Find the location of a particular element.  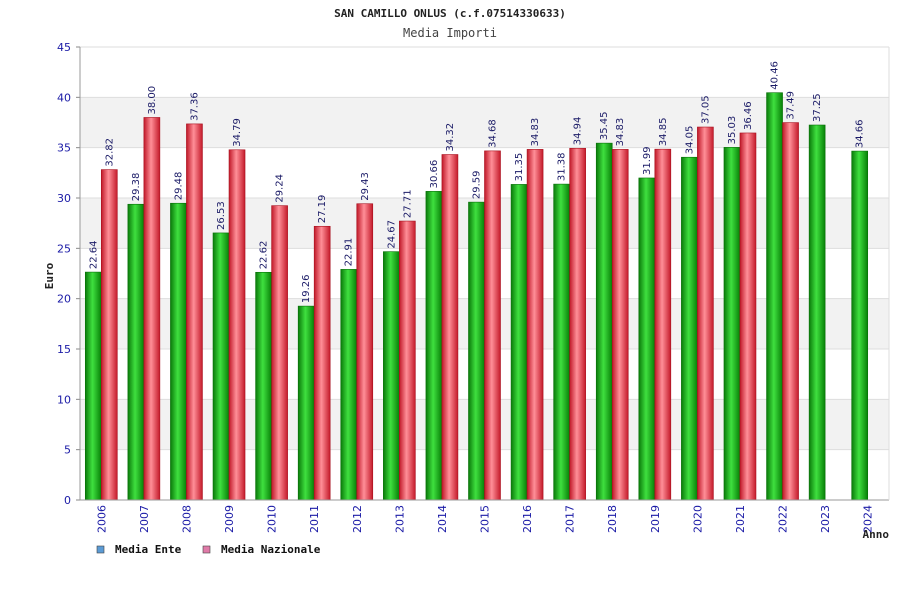

bar-media-ente-2009 is located at coordinates (221, 366).